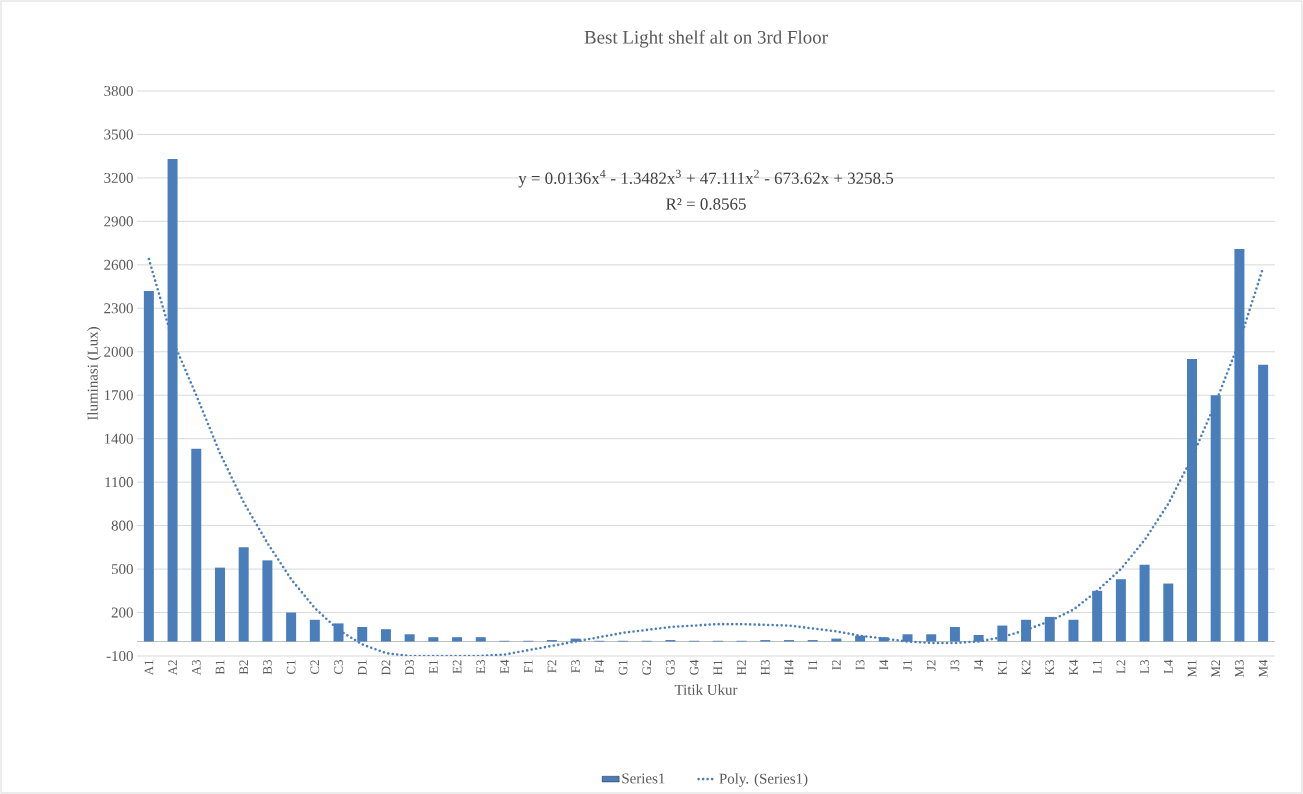 This screenshot has width=1303, height=794. What do you see at coordinates (1026, 667) in the screenshot?
I see `x-tick-label: K2` at bounding box center [1026, 667].